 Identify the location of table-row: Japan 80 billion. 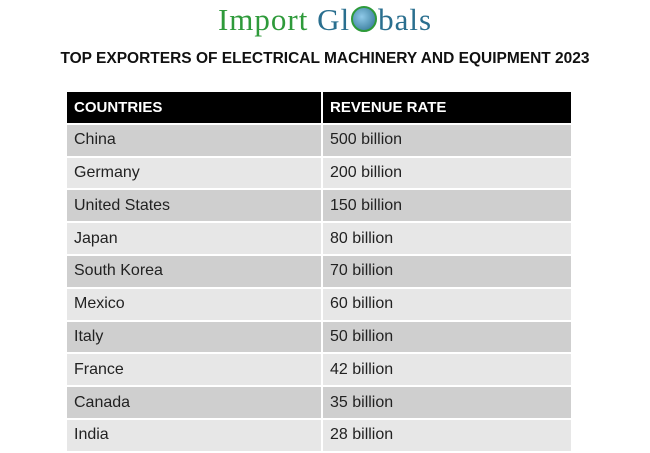
(320, 239).